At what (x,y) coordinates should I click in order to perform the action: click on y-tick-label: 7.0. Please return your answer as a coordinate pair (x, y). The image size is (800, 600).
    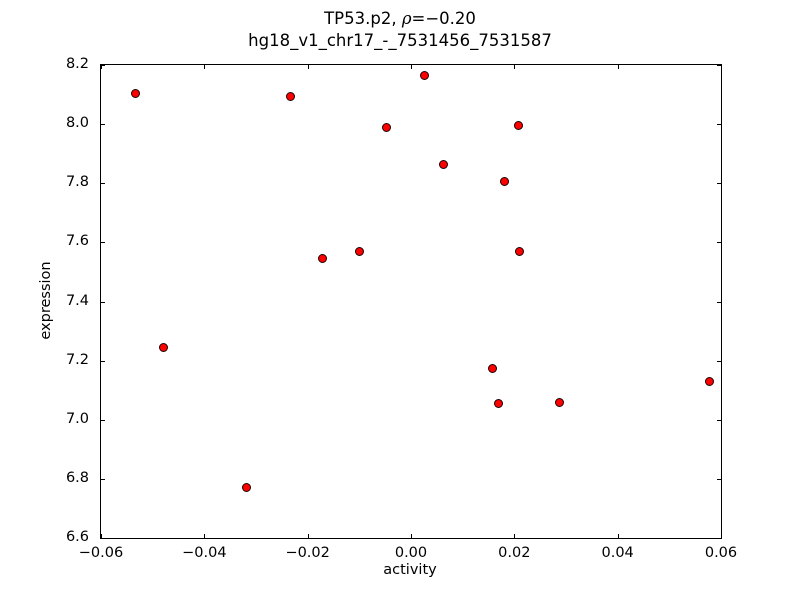
    Looking at the image, I should click on (77, 418).